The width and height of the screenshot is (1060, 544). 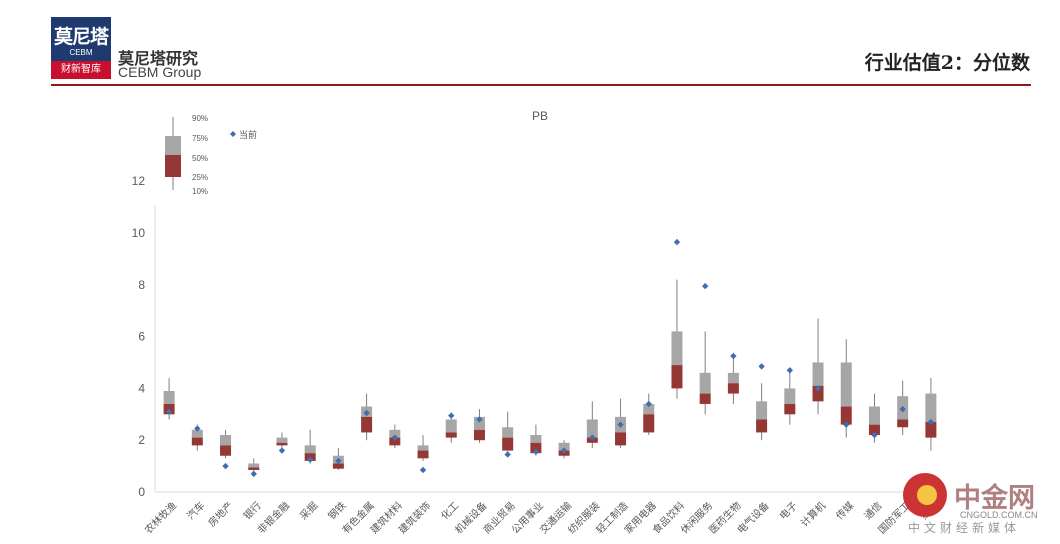 What do you see at coordinates (200, 118) in the screenshot?
I see `legend-percentile-label: 90%` at bounding box center [200, 118].